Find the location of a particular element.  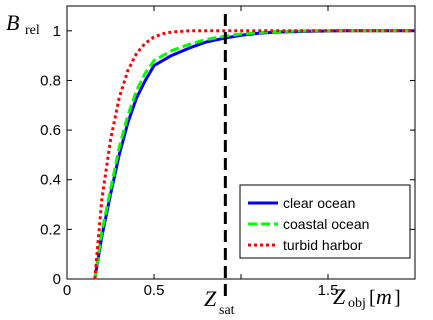

y-tick-label: 0.8 is located at coordinates (50, 80).